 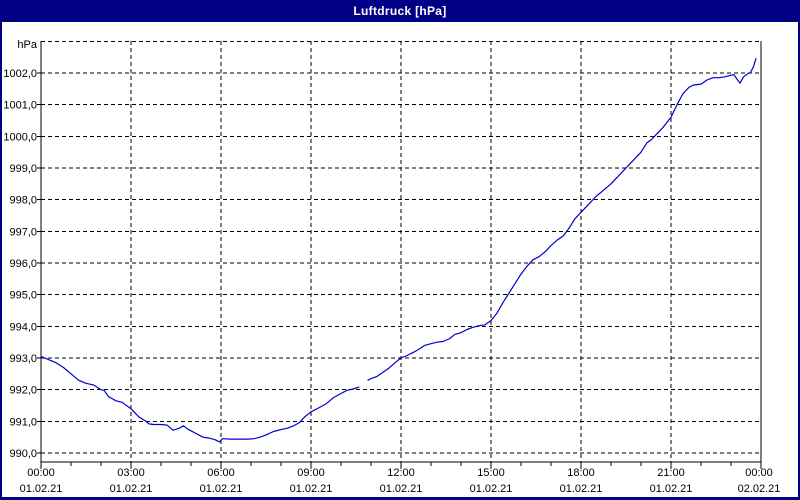 I want to click on y-axis-tick-label: 996,0, so click(x=23, y=264).